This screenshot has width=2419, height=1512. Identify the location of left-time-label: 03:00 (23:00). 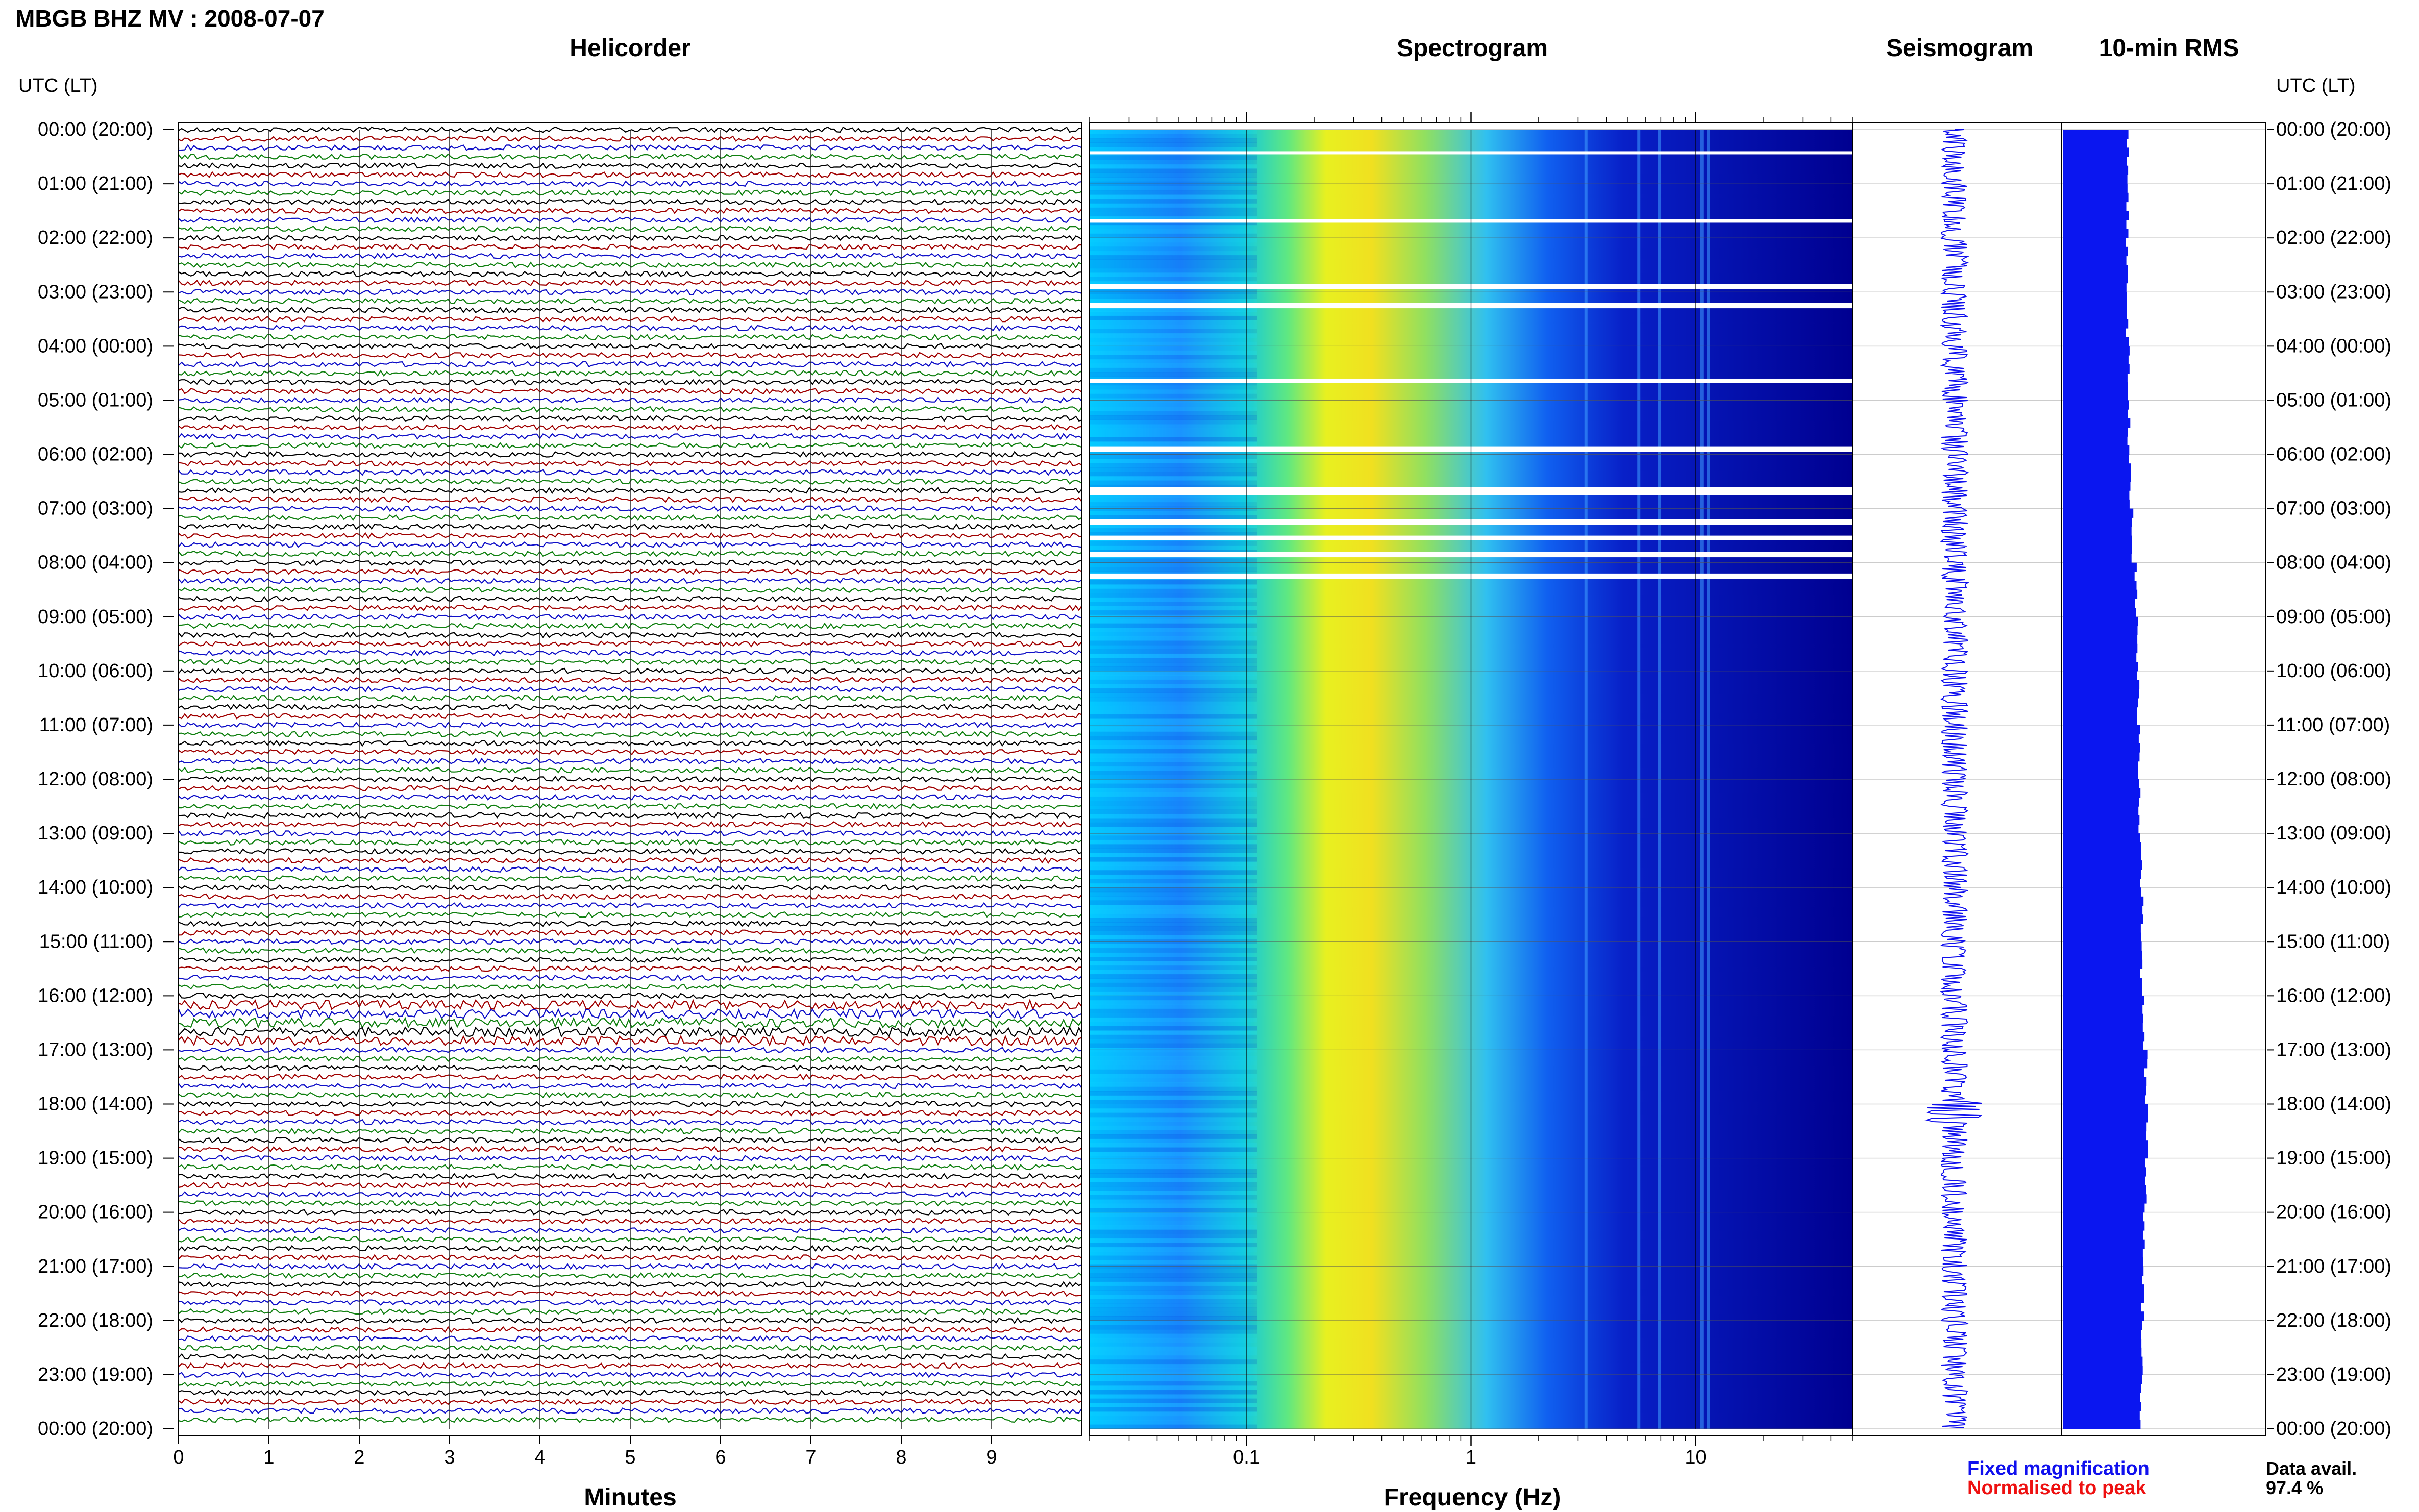
(95, 292).